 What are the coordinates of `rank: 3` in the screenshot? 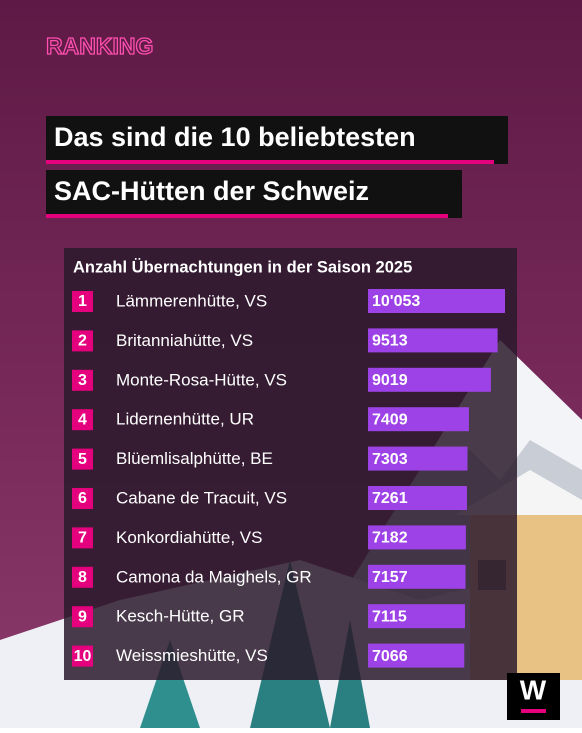 It's located at (82, 380).